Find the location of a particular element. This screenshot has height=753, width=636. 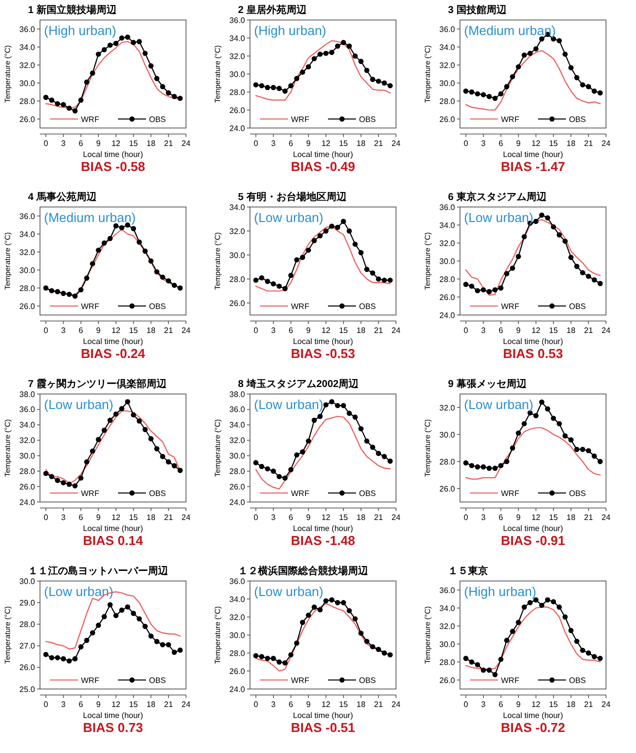

text: BIAS -0.49 is located at coordinates (323, 166).